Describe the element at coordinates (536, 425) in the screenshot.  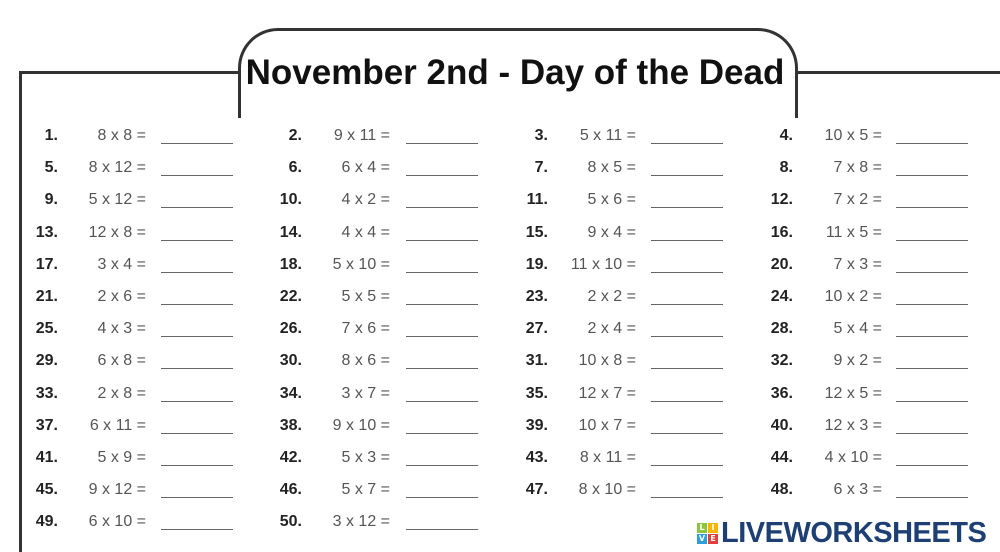
I see `problem-number: 39.` at that location.